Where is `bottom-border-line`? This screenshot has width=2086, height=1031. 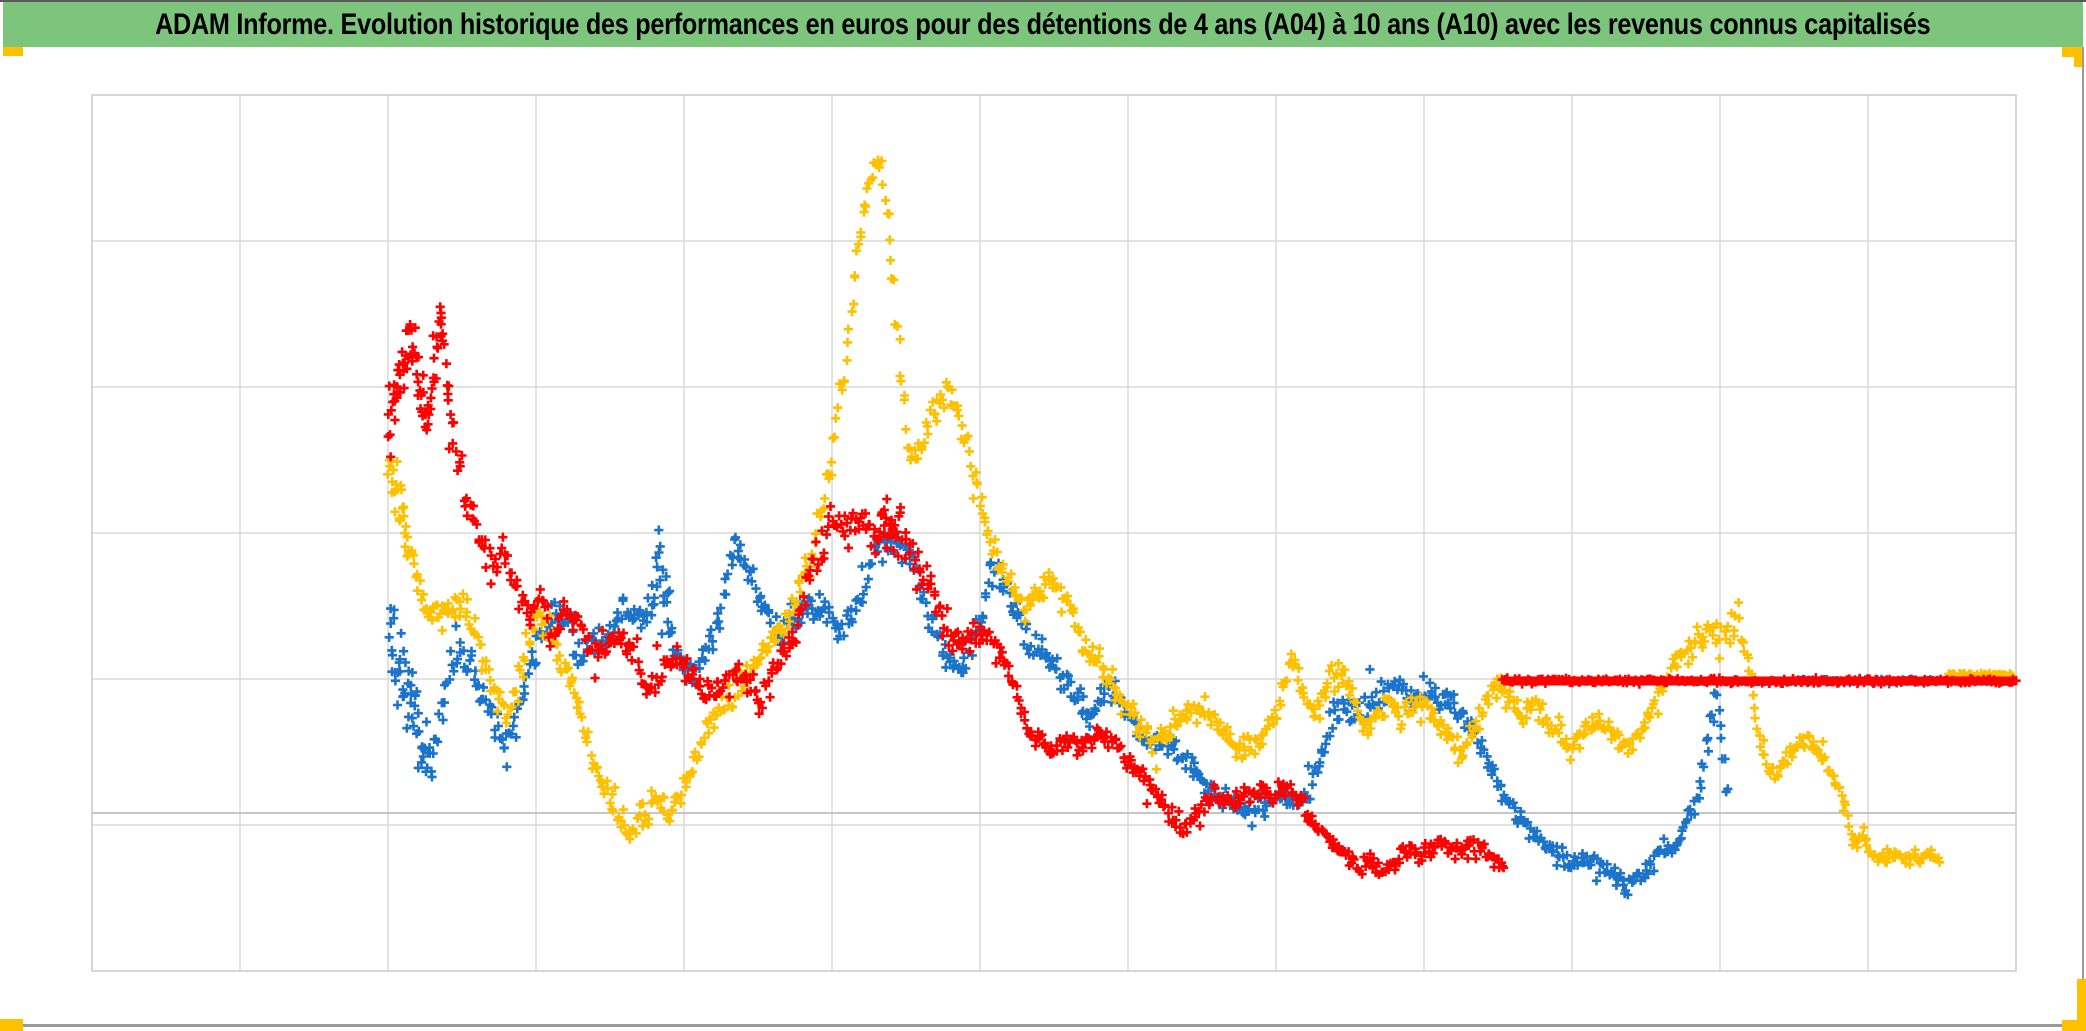 bottom-border-line is located at coordinates (1043, 1025).